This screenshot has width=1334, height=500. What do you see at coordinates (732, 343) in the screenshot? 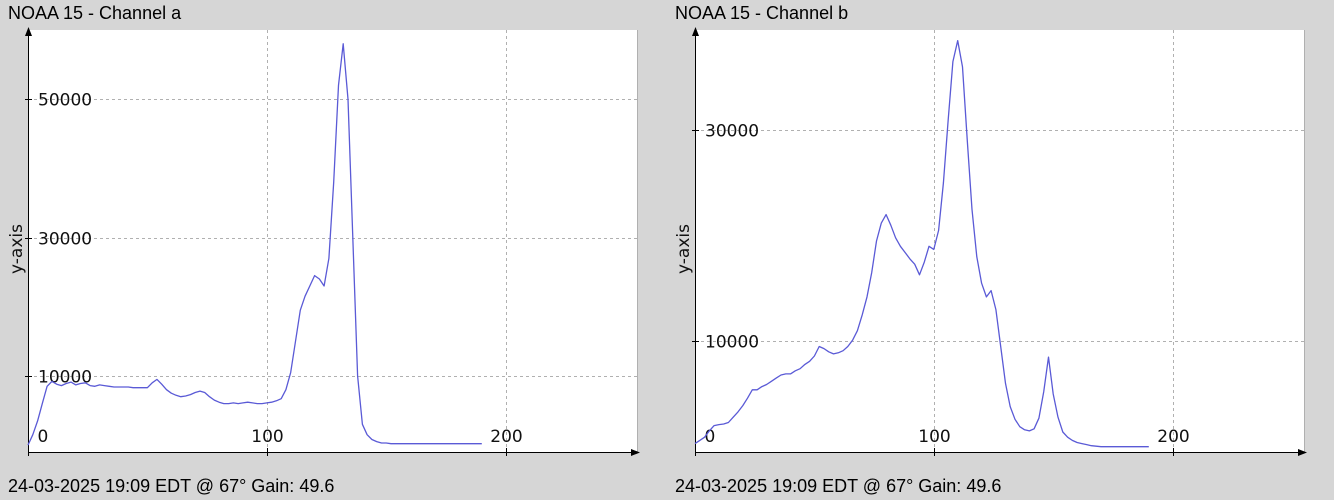
I see `y-tick-label: 10000` at bounding box center [732, 343].